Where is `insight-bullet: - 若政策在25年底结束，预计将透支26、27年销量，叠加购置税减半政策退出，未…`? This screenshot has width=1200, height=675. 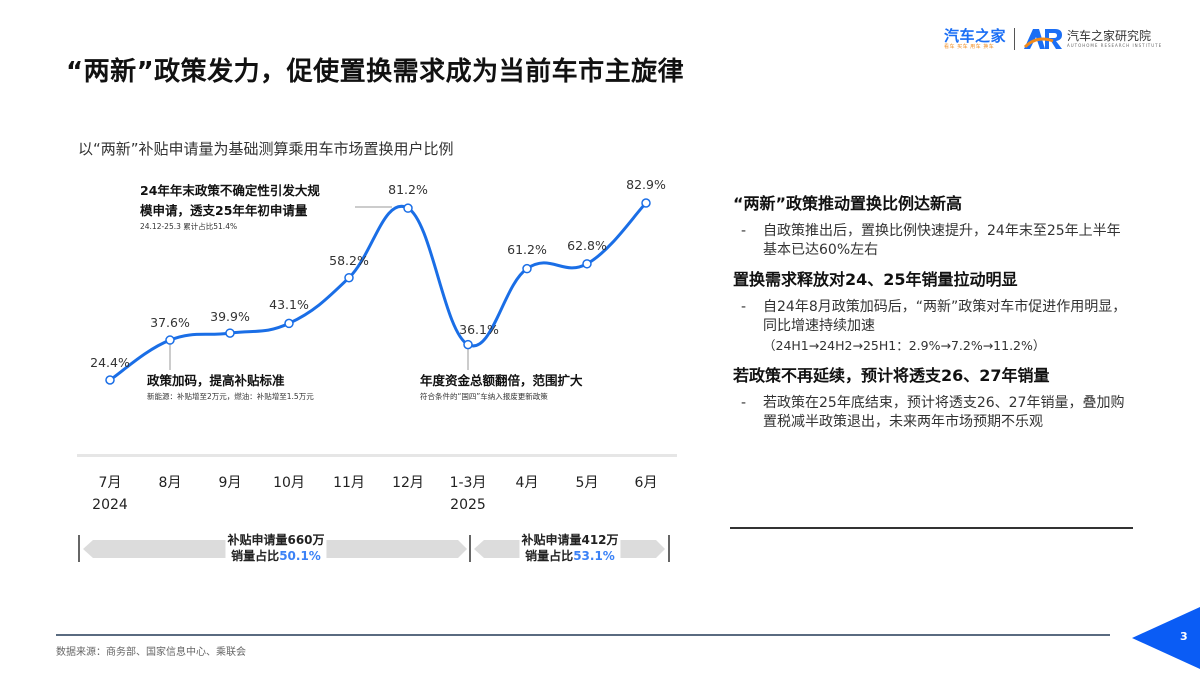 insight-bullet: - 若政策在25年底结束，预计将透支26、27年销量，叠加购置税减半政策退出，未… is located at coordinates (933, 412).